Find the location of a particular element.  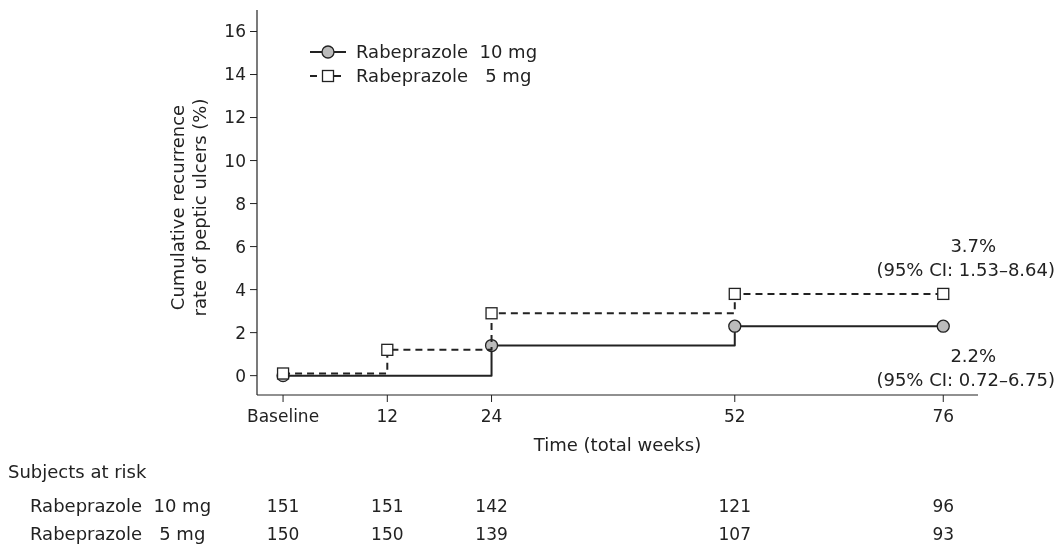

text: 93 is located at coordinates (943, 534).